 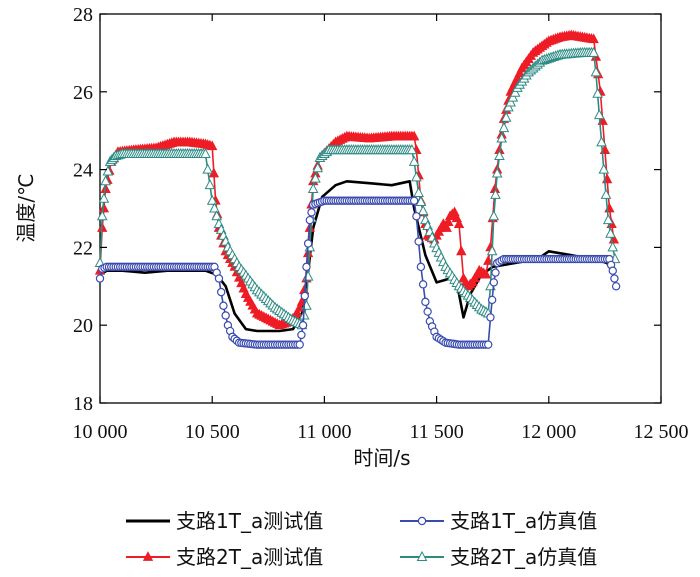 What do you see at coordinates (523, 557) in the screenshot?
I see `legend-label: 支路2T_a仿真值` at bounding box center [523, 557].